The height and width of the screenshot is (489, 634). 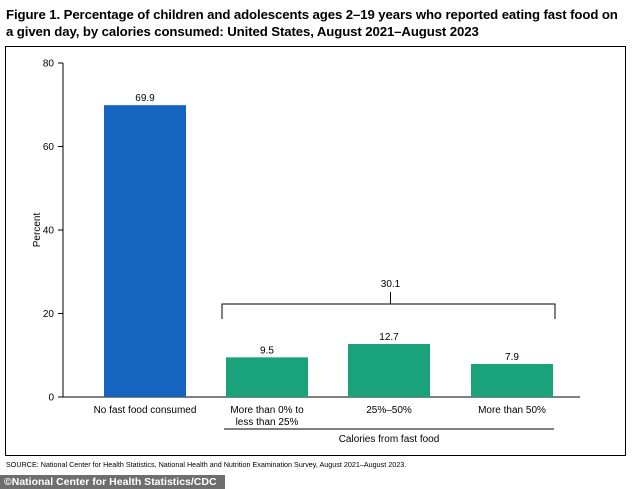 I want to click on category-label: More than 0% to less than 25%, so click(x=267, y=416).